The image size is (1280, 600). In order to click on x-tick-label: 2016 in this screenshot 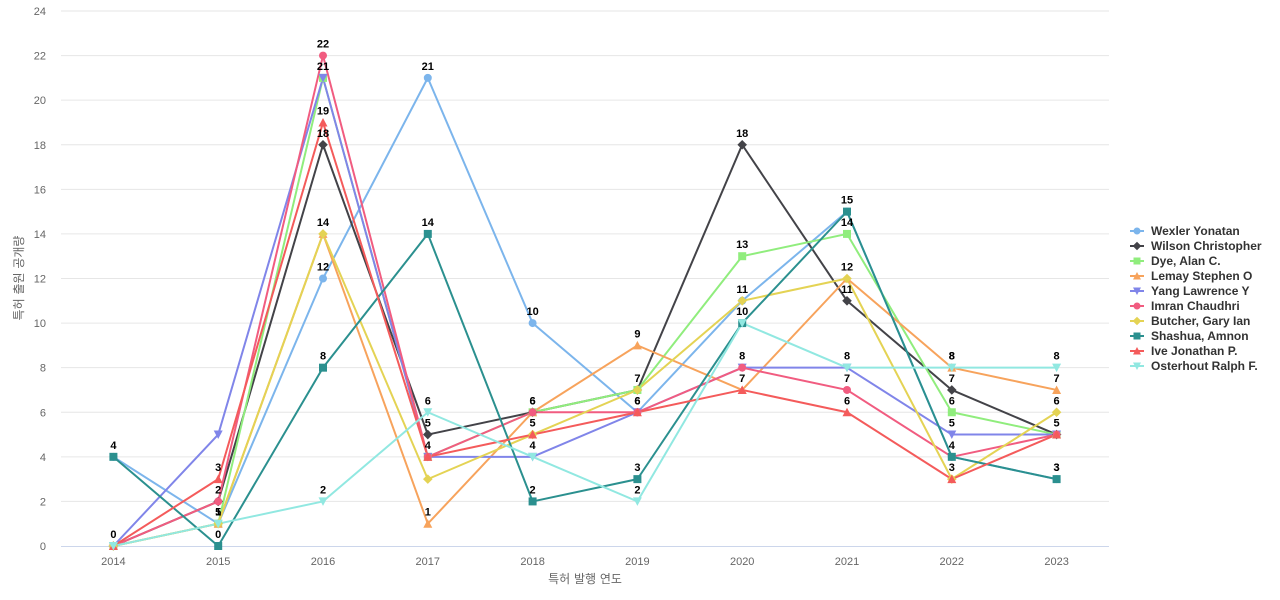, I will do `click(323, 562)`.